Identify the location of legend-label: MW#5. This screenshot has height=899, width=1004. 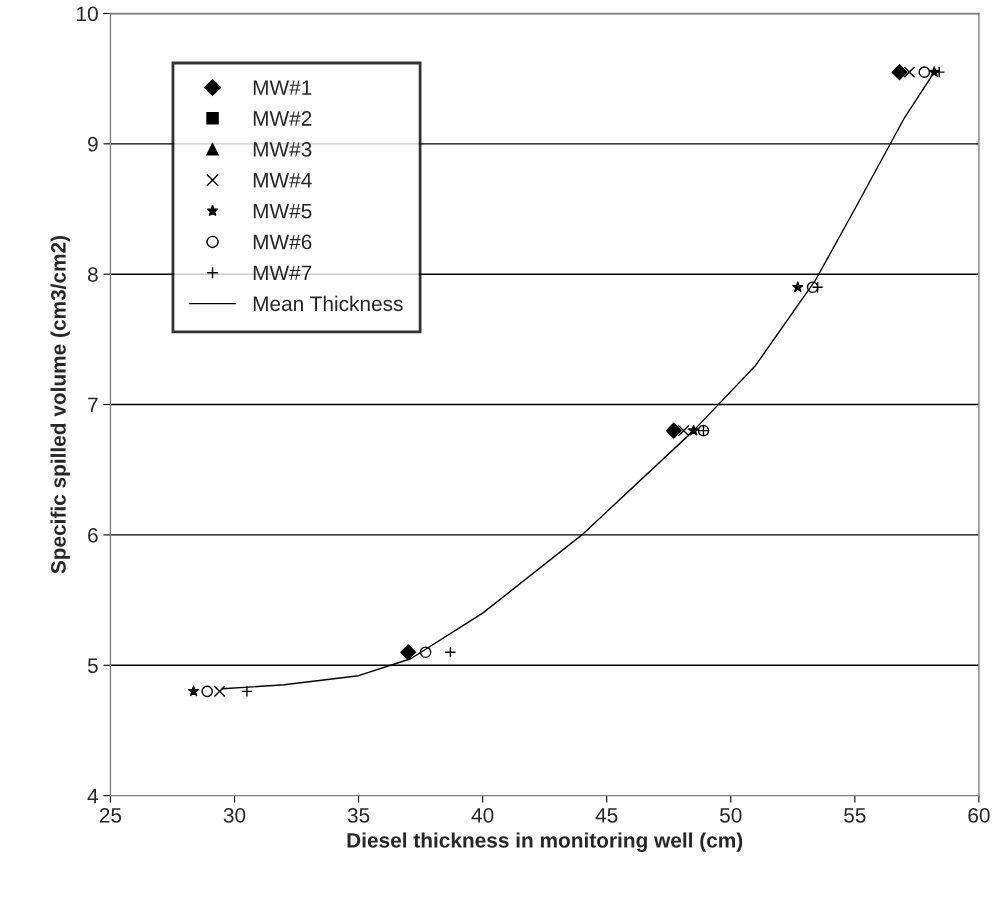
(282, 211).